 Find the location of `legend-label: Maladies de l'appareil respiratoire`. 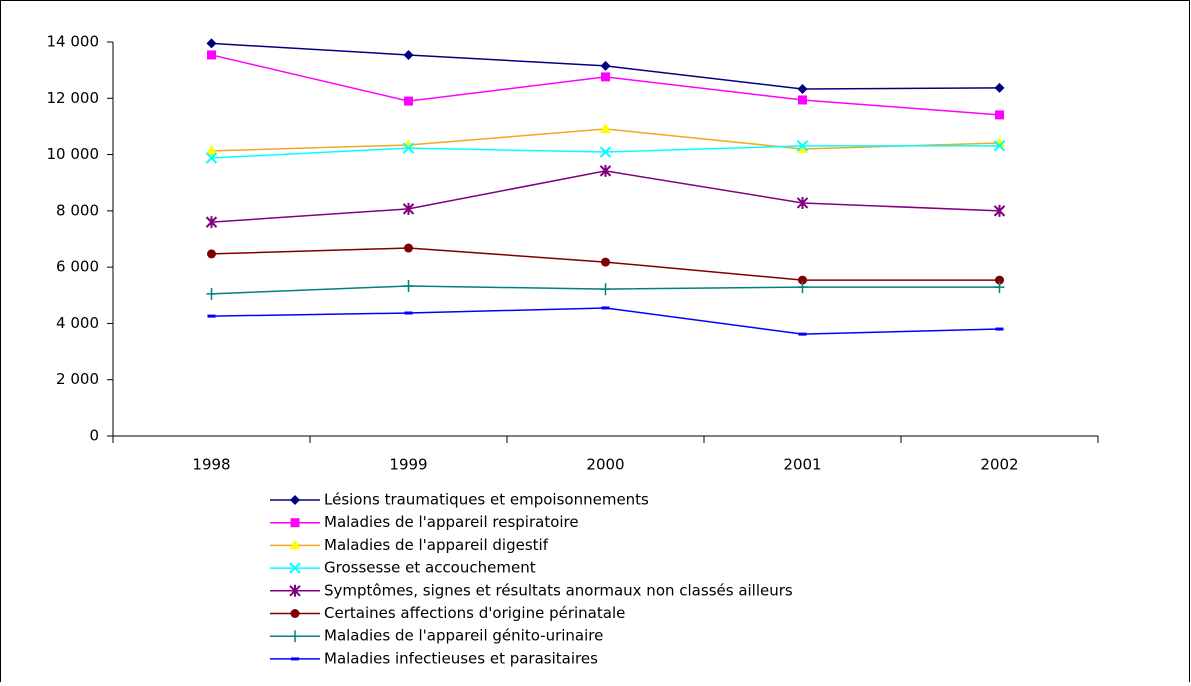

legend-label: Maladies de l'appareil respiratoire is located at coordinates (451, 522).